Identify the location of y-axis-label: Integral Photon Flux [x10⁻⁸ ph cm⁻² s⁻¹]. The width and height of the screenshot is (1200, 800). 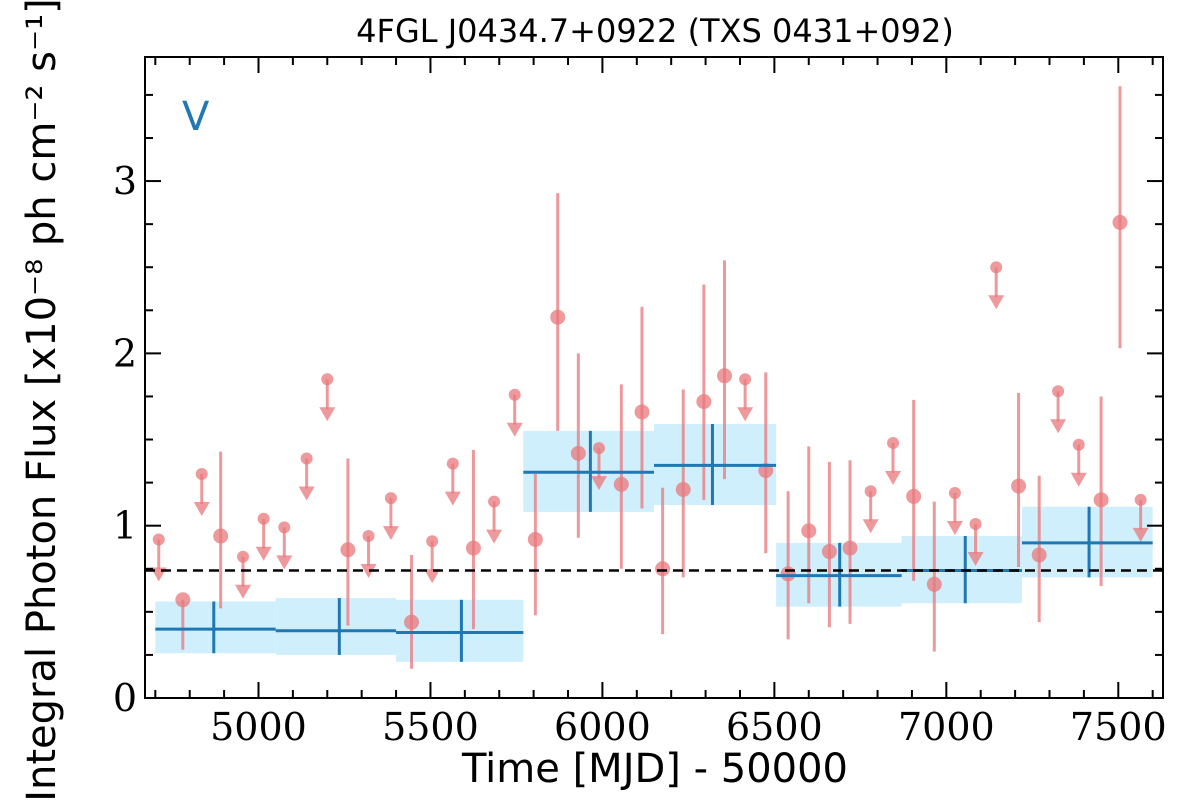
(42, 400).